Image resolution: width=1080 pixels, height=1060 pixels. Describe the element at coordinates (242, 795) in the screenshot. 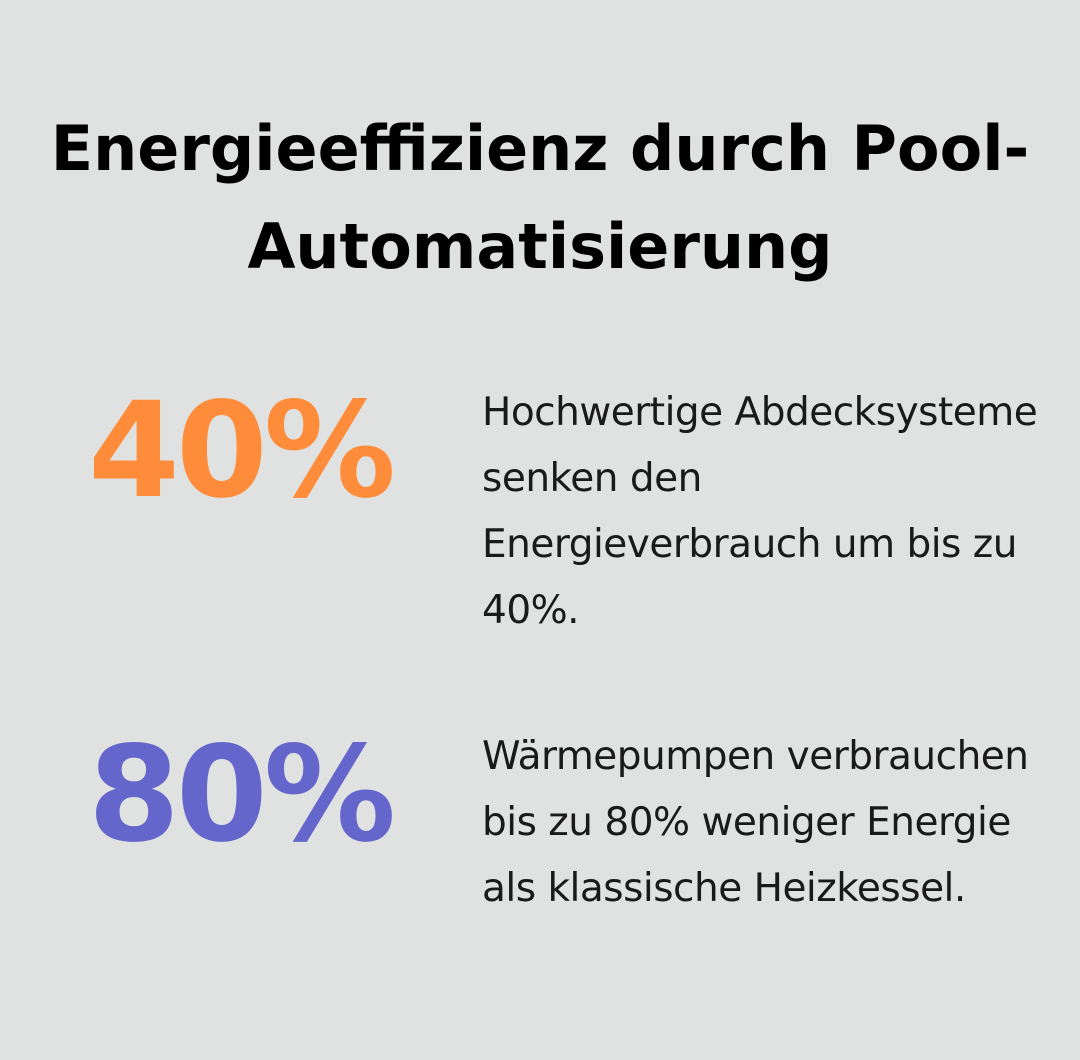

I see `stat-value-80: 80%` at that location.